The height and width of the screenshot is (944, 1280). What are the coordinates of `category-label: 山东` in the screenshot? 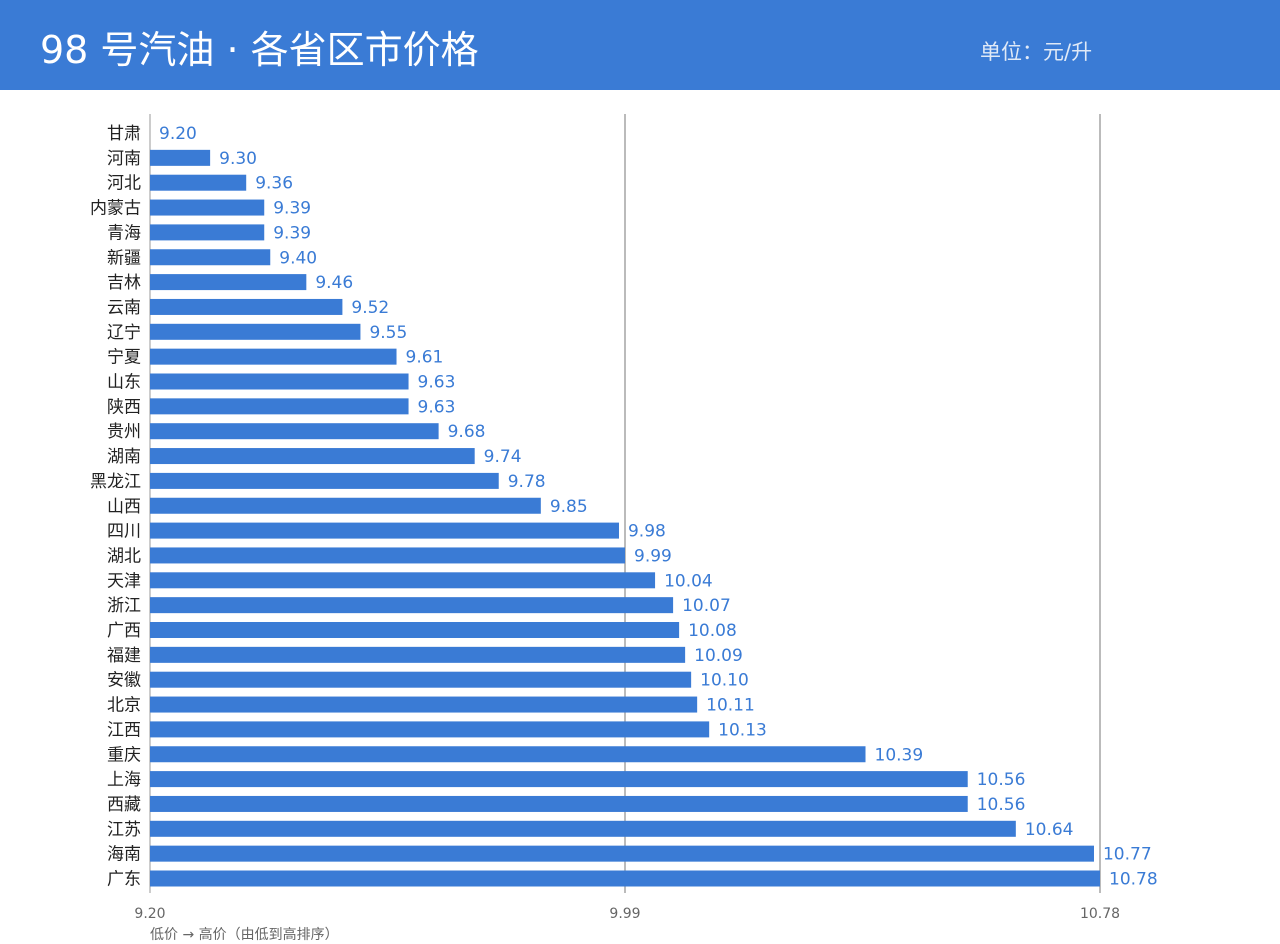 It's located at (124, 383).